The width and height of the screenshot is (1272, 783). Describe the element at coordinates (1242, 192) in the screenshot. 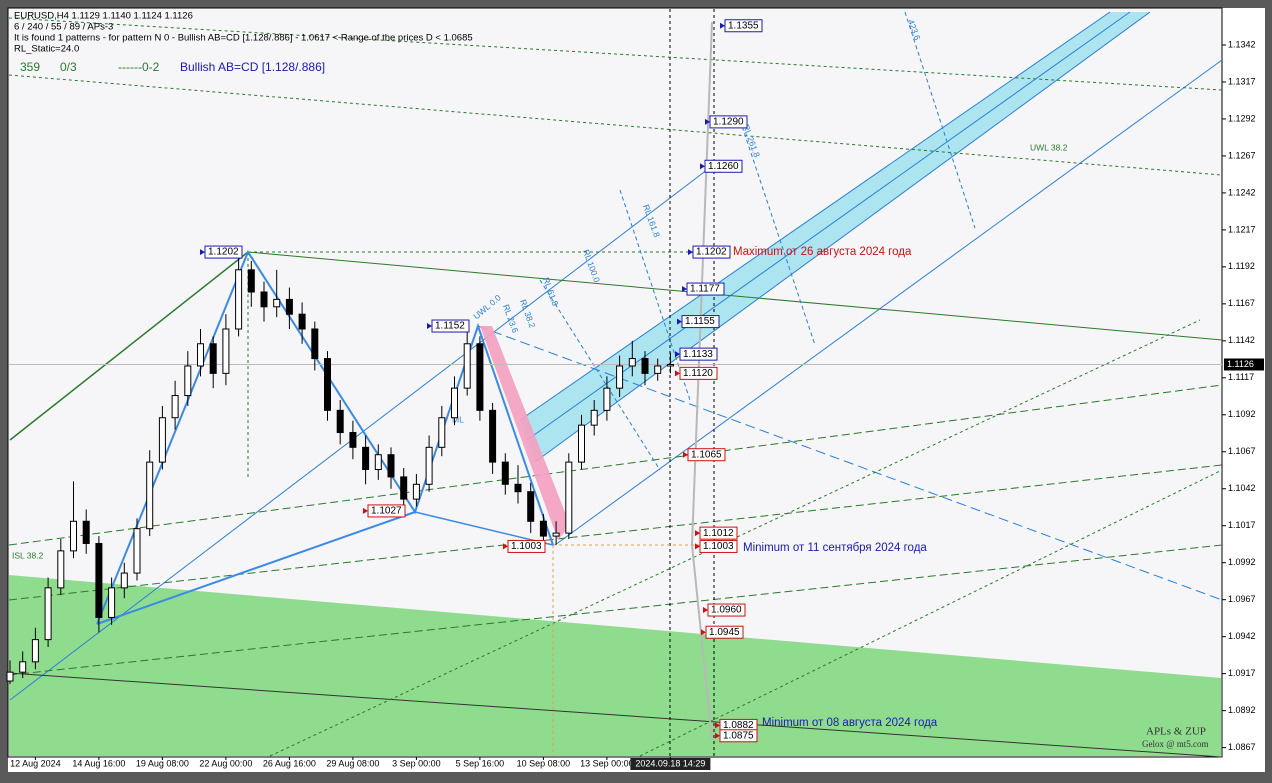

I see `y-tick-label: 1.1242` at that location.